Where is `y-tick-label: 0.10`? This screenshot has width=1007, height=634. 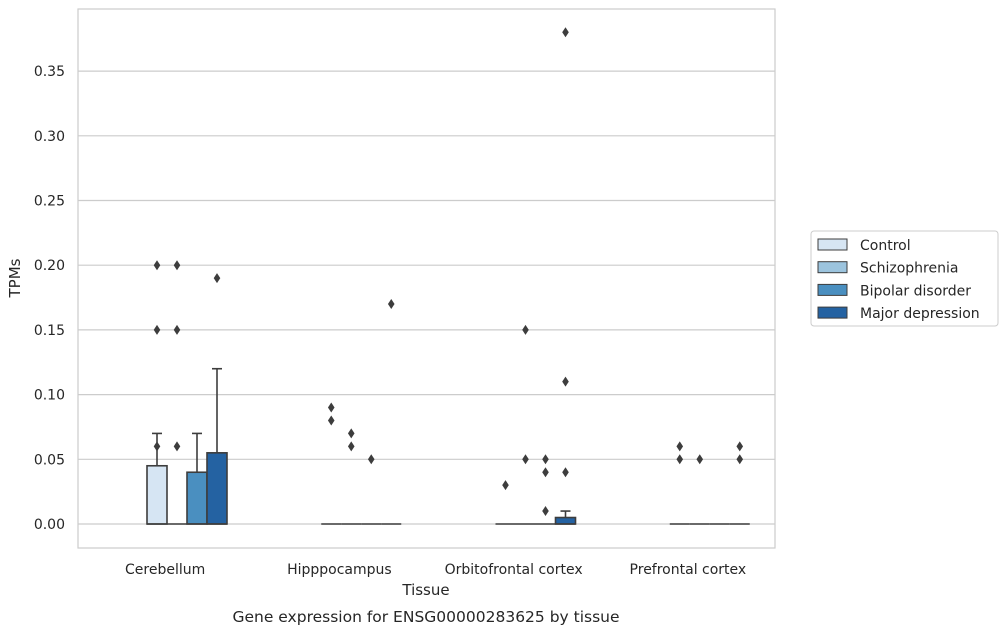 y-tick-label: 0.10 is located at coordinates (49, 396).